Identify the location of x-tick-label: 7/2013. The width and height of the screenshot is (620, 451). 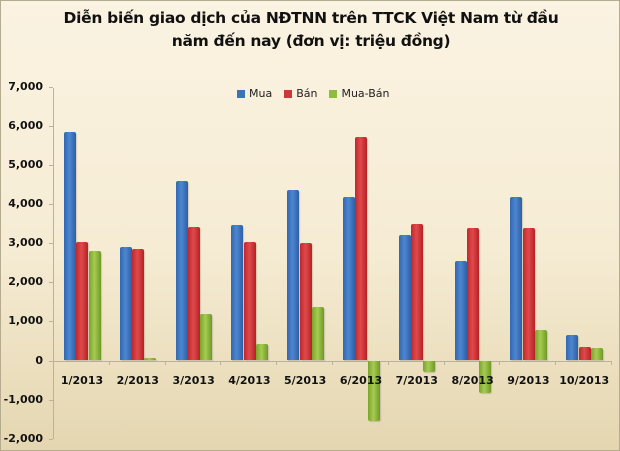
(416, 380).